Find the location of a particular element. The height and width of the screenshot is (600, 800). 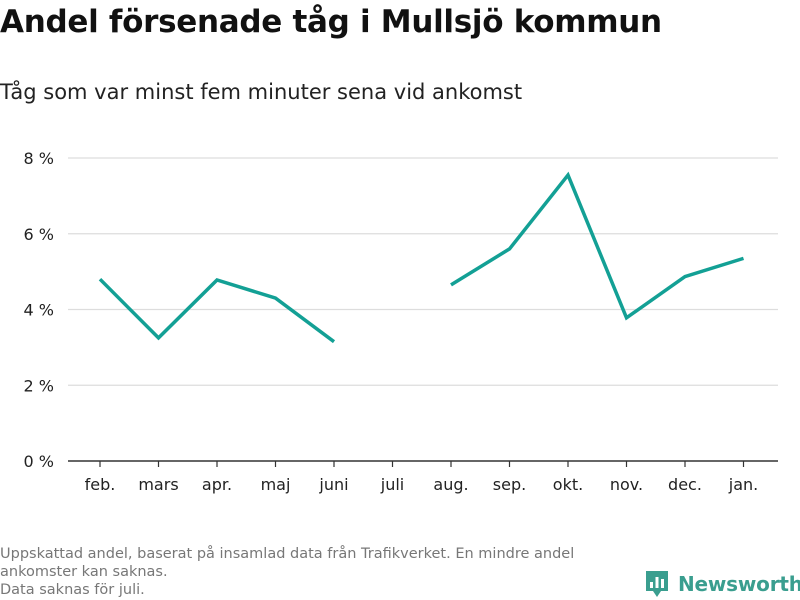

x-tick-label: sep. is located at coordinates (509, 484).